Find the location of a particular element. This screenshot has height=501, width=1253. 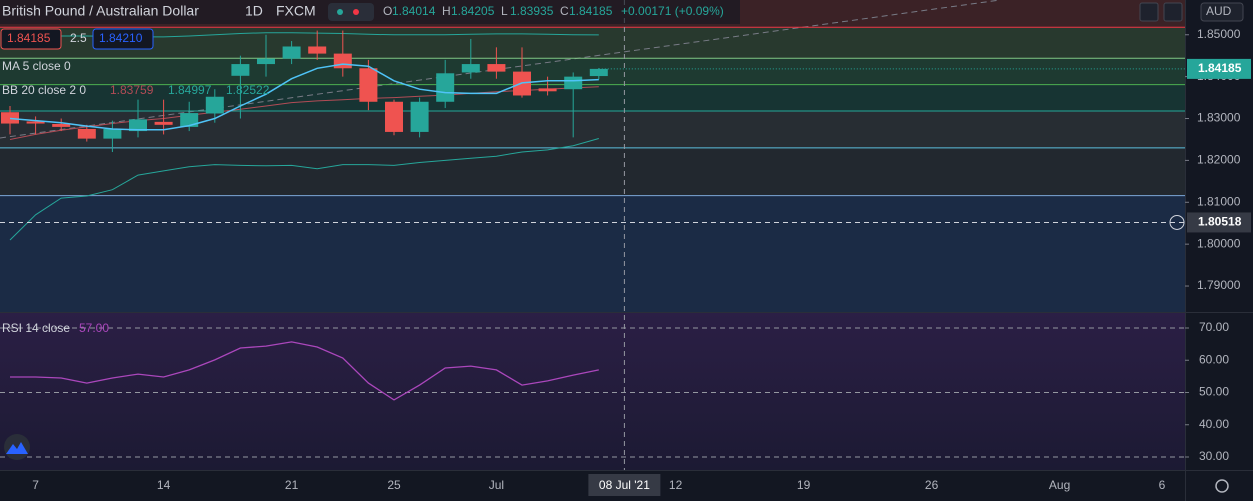

y-tick-label: 40.00 is located at coordinates (1214, 424).